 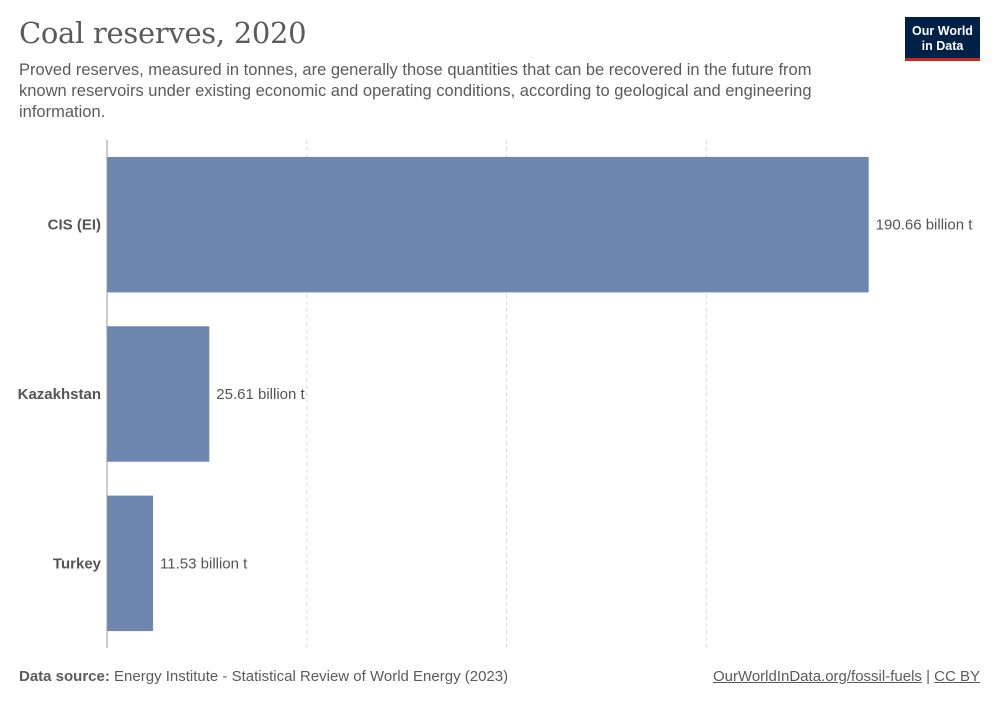 What do you see at coordinates (74, 225) in the screenshot?
I see `category-label: CIS (EI)` at bounding box center [74, 225].